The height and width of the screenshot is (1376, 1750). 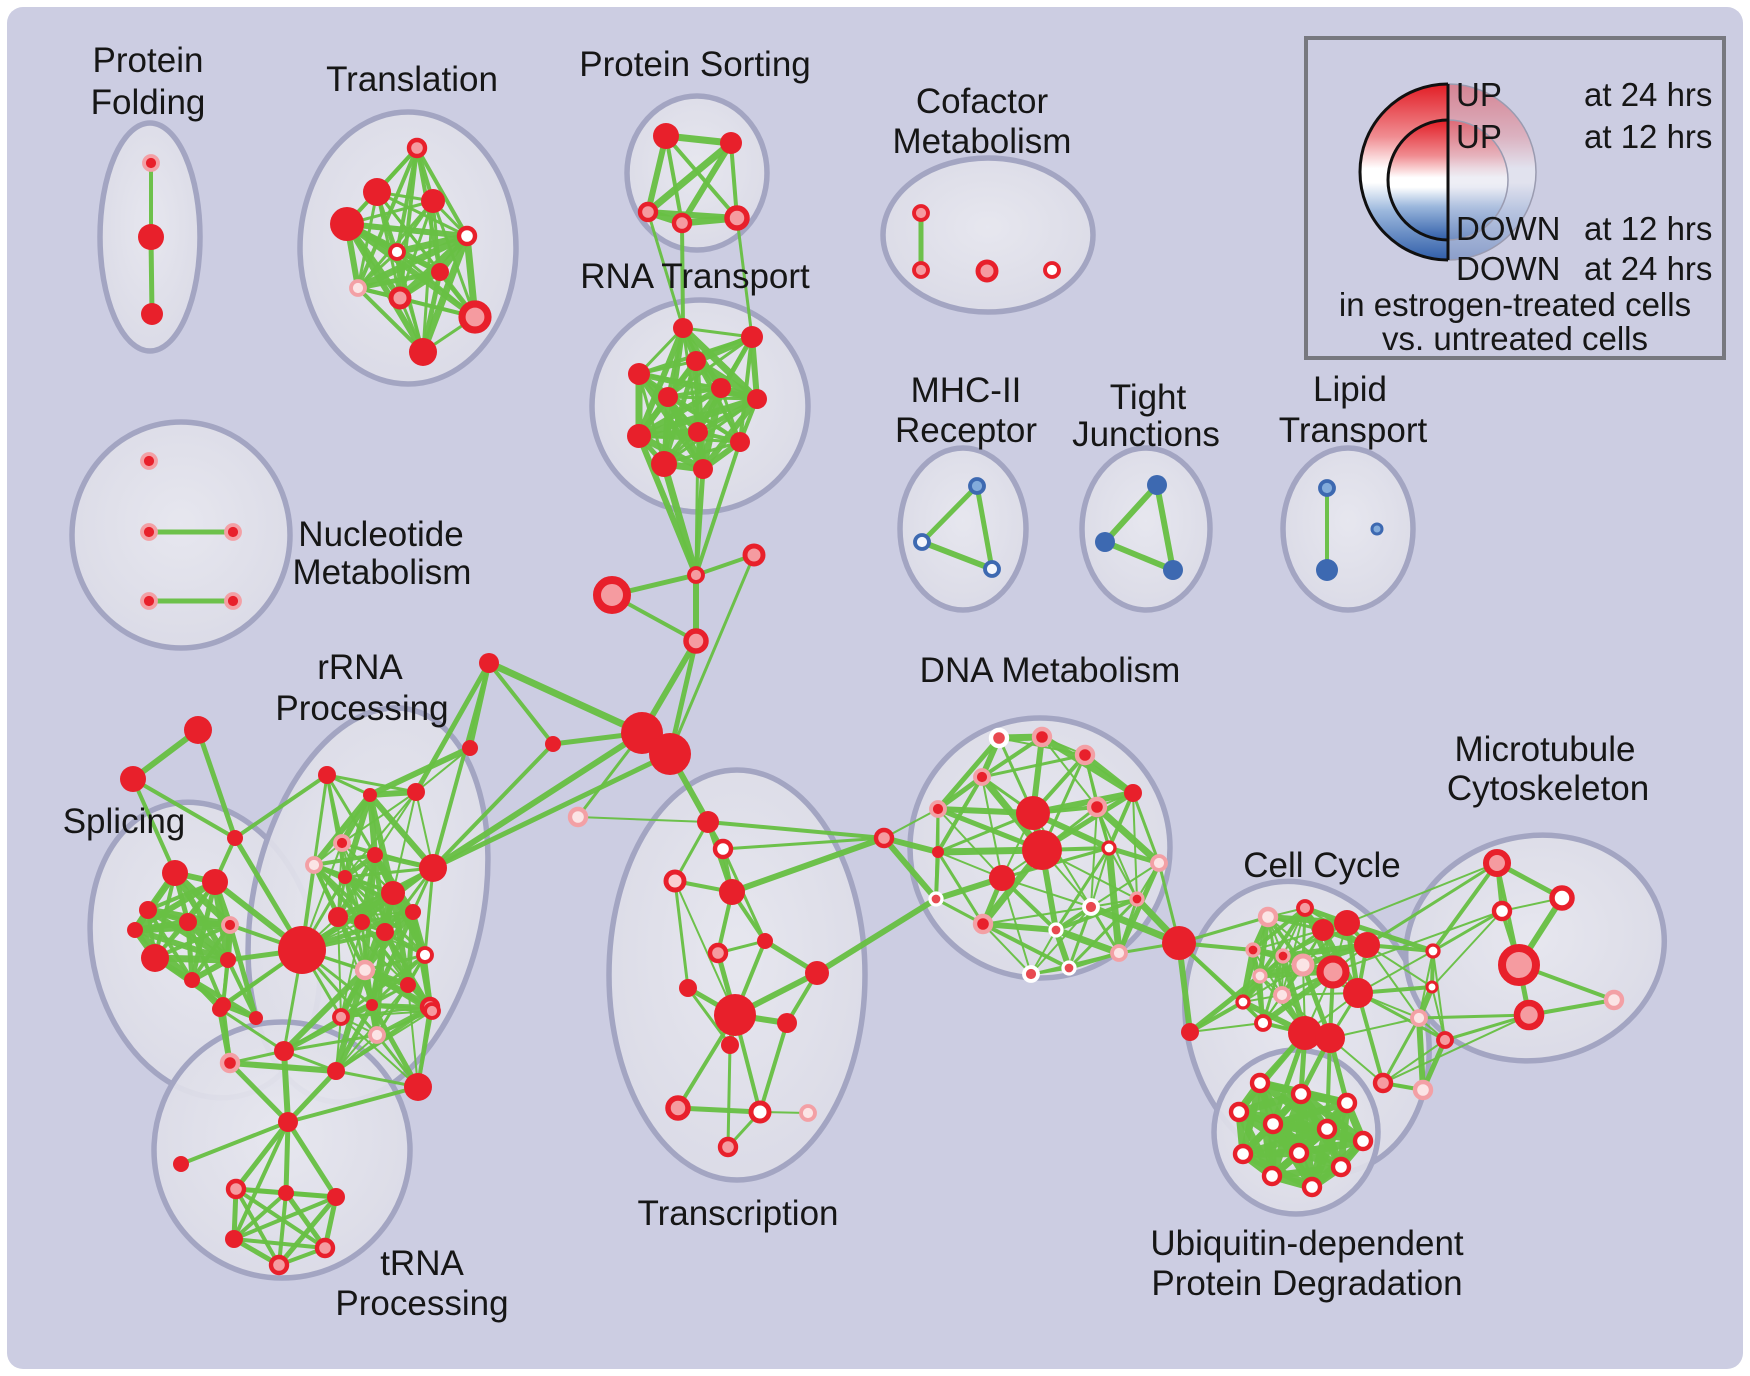 I want to click on node-splicing, so click(x=175, y=873).